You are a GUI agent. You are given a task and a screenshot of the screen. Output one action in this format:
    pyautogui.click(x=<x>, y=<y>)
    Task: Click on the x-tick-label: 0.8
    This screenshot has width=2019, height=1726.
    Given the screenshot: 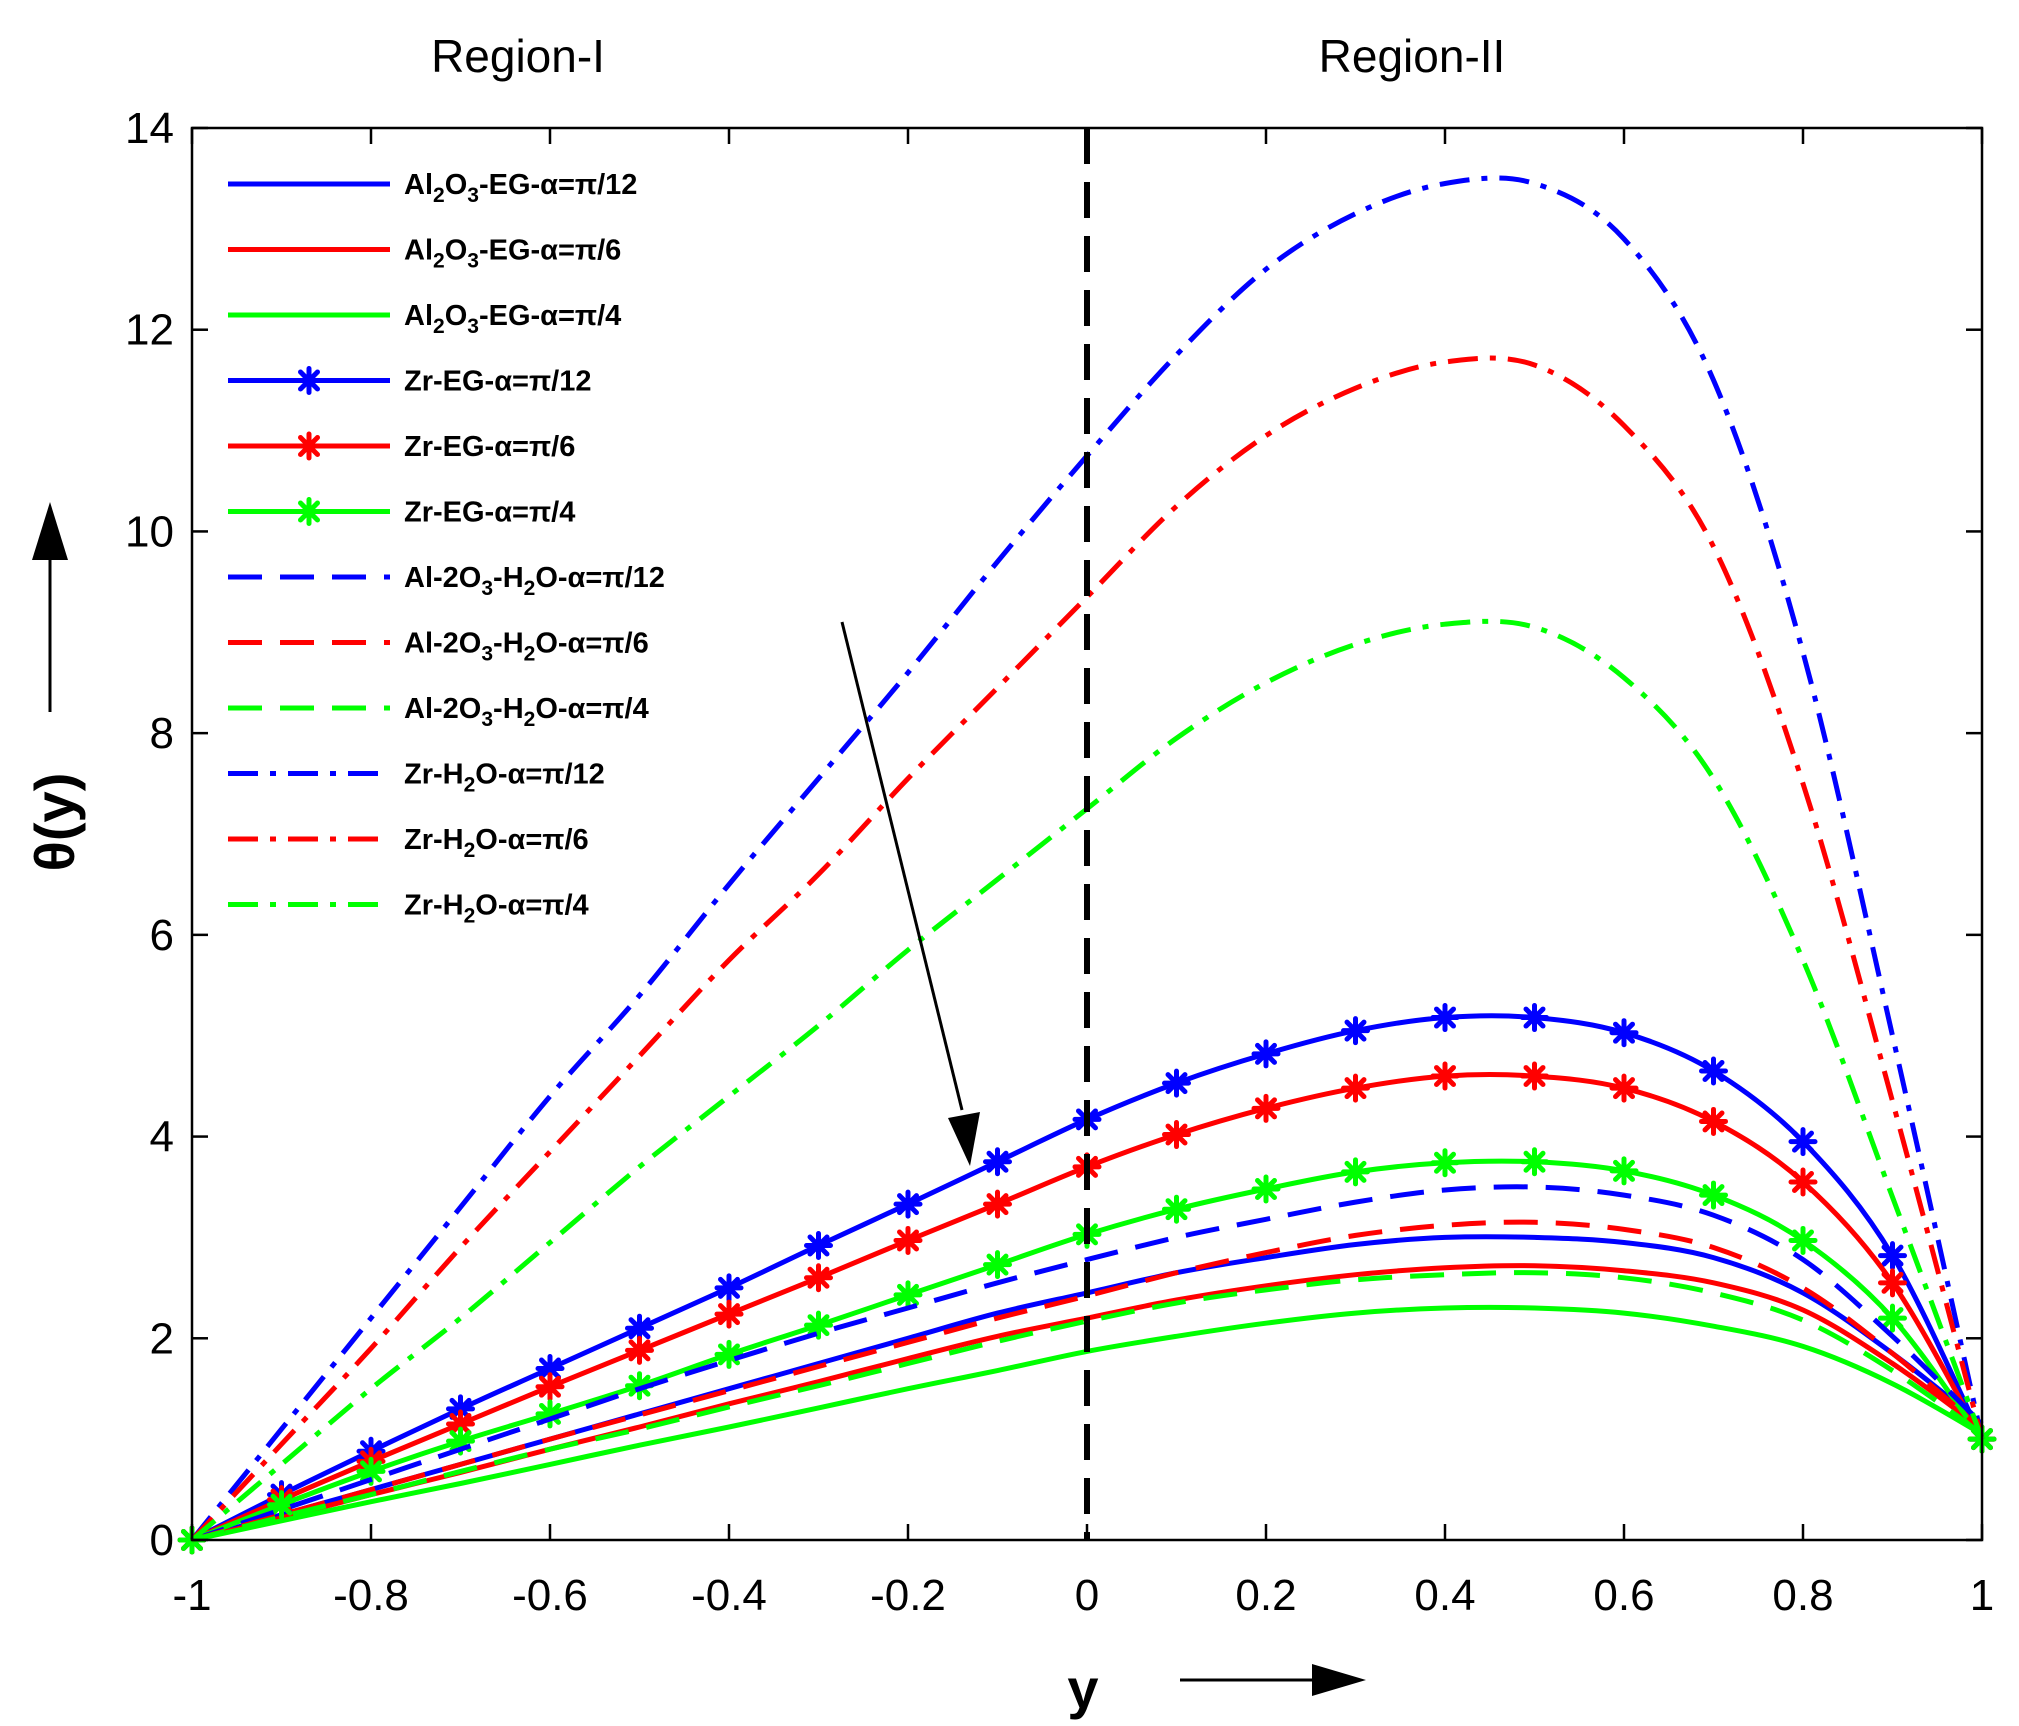 What is the action you would take?
    pyautogui.click(x=1802, y=1595)
    